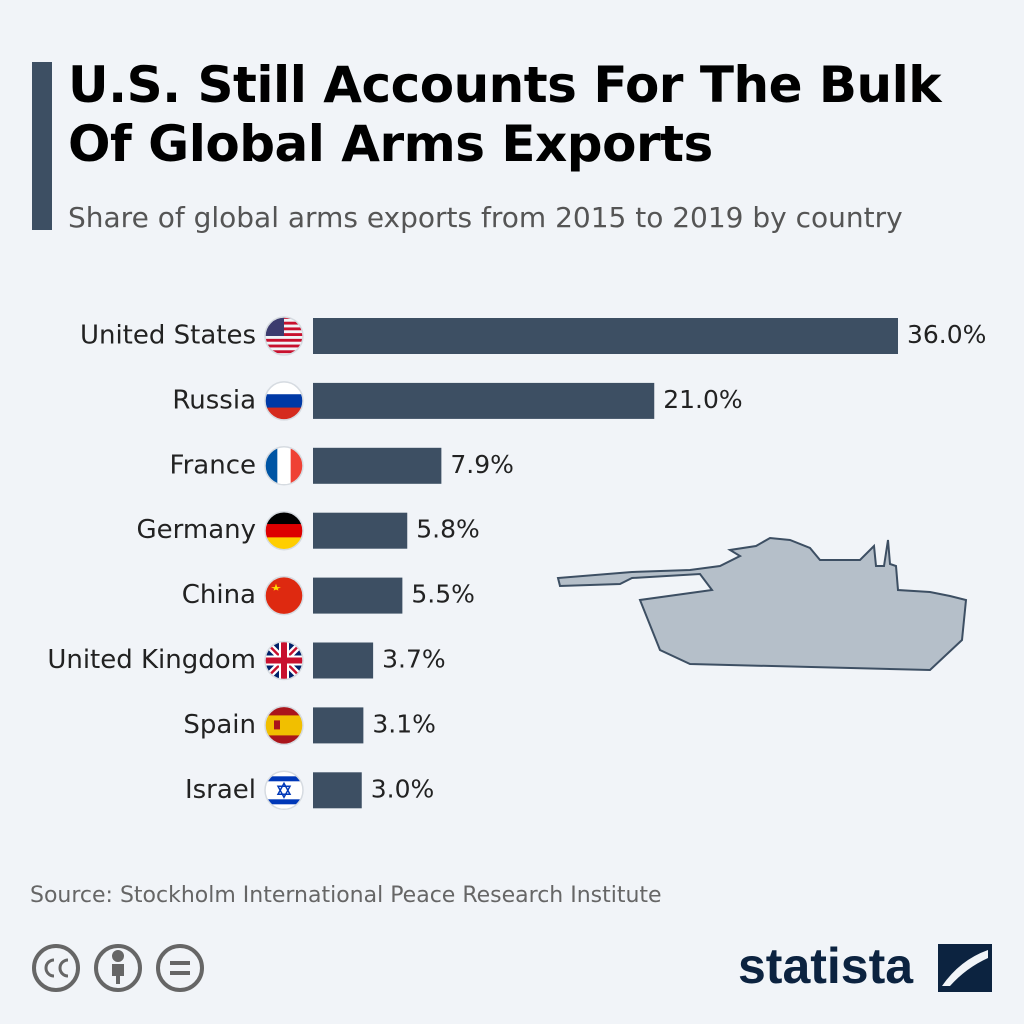 This screenshot has height=1024, width=1024. What do you see at coordinates (151, 660) in the screenshot?
I see `category-label: United Kingdom` at bounding box center [151, 660].